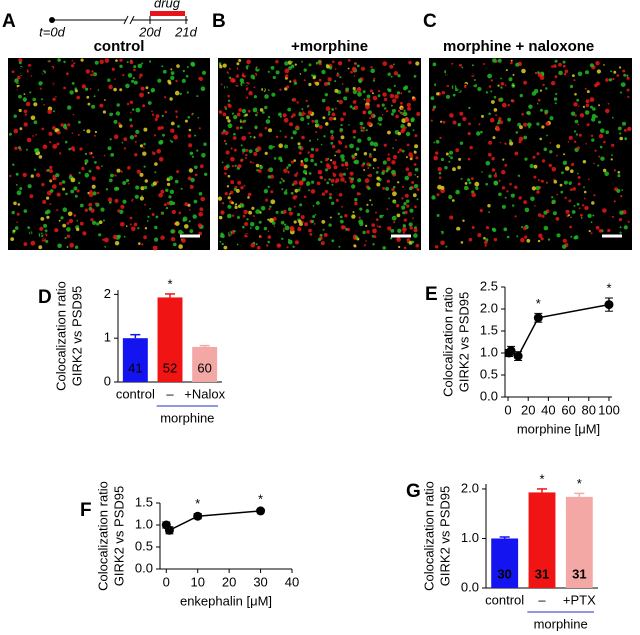 The width and height of the screenshot is (640, 635). What do you see at coordinates (568, 409) in the screenshot?
I see `x-tick-label: 60` at bounding box center [568, 409].